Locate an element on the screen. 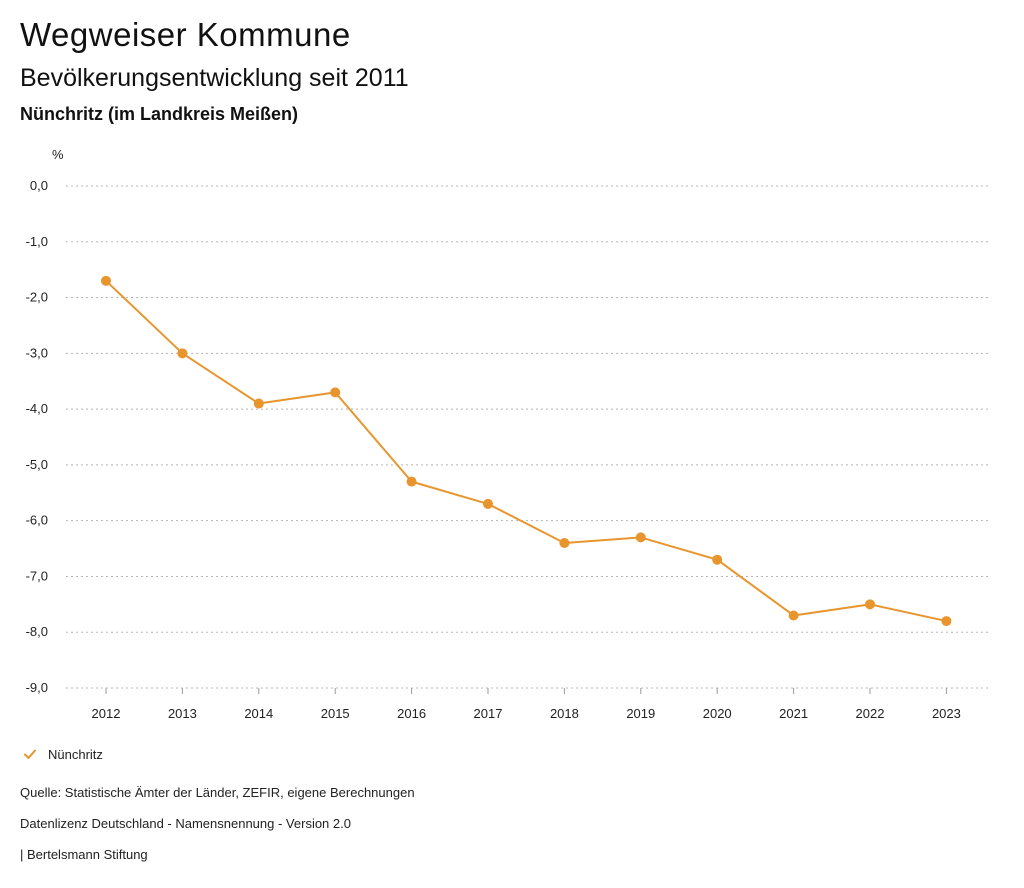 The width and height of the screenshot is (1024, 888). data-point: 2018: -6,4 is located at coordinates (564, 542).